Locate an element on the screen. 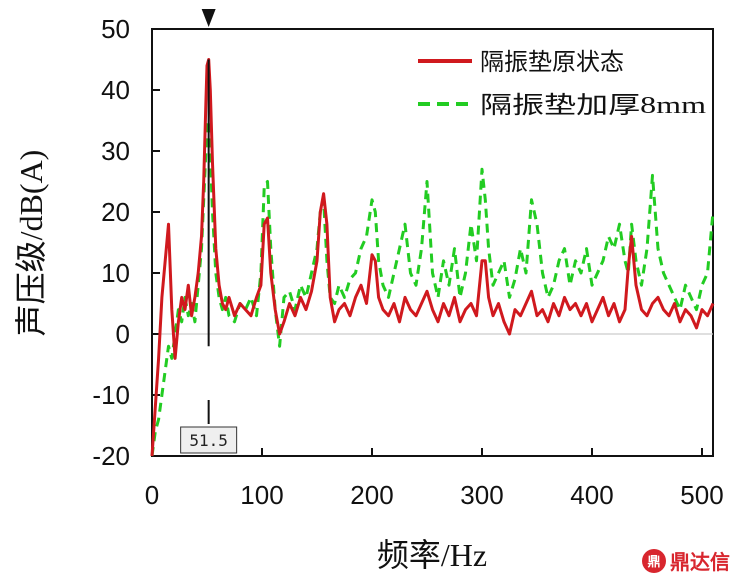 This screenshot has height=581, width=738. y-tick-label: -10 is located at coordinates (111, 395).